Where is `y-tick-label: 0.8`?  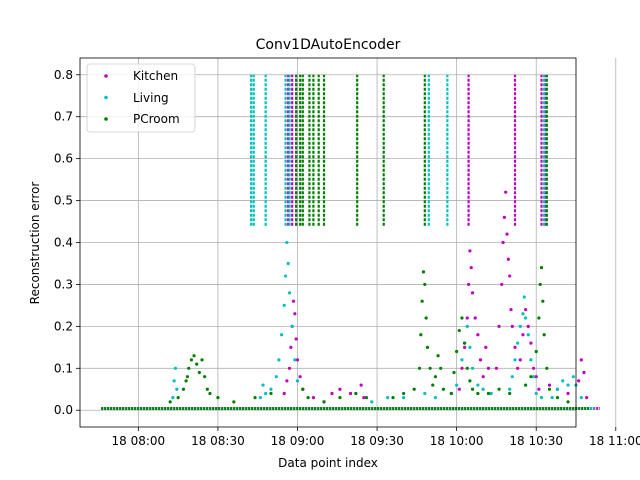 y-tick-label: 0.8 is located at coordinates (63, 75).